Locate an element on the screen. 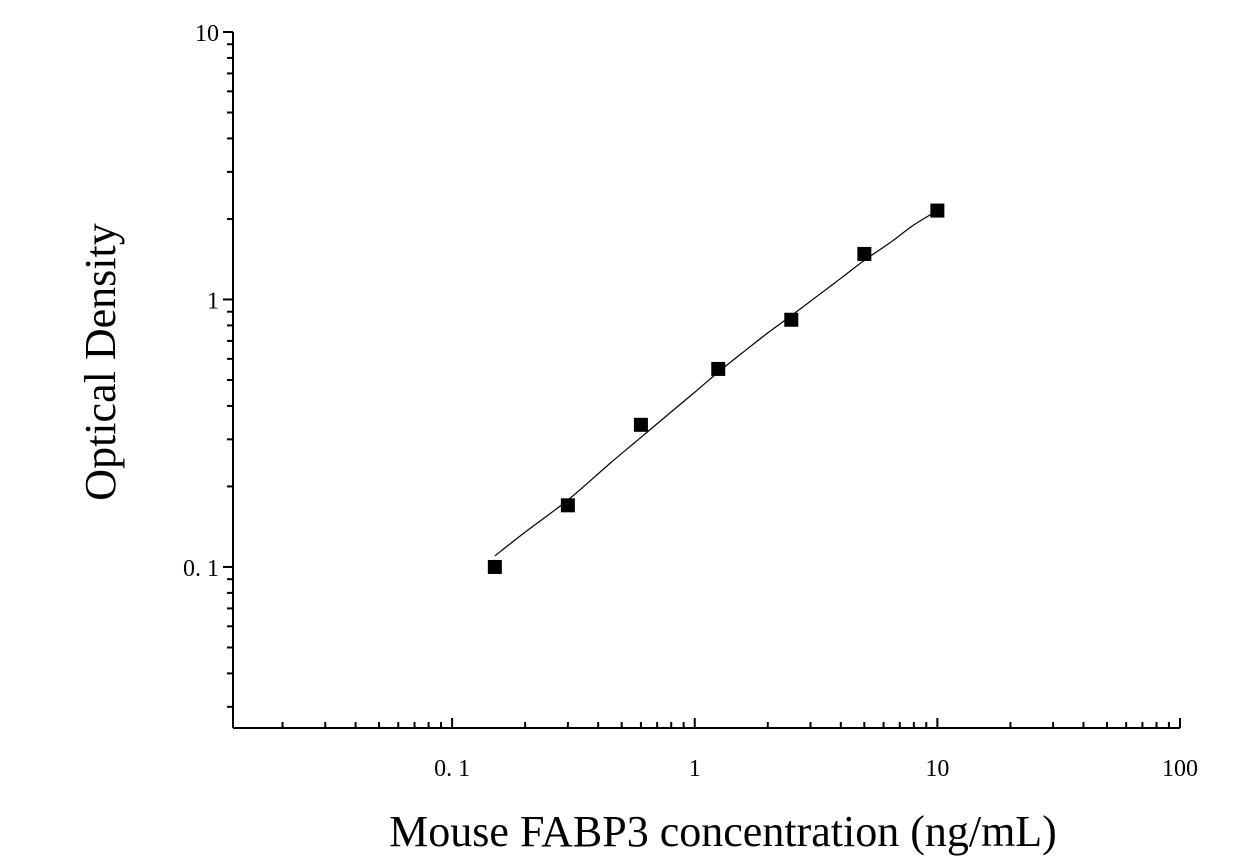 The image size is (1243, 866). y-tick-labels: 0. 1 1 10 is located at coordinates (201, 301).